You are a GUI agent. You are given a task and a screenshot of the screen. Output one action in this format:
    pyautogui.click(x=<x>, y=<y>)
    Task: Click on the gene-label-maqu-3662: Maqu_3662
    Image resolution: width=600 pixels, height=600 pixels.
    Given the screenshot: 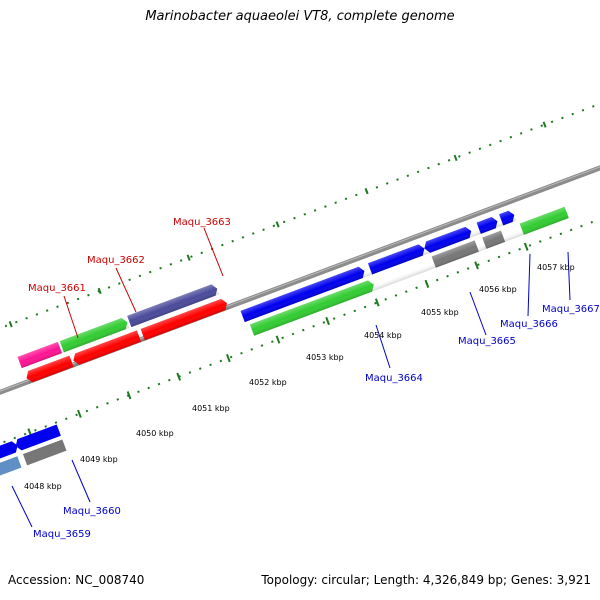 What is the action you would take?
    pyautogui.click(x=116, y=260)
    